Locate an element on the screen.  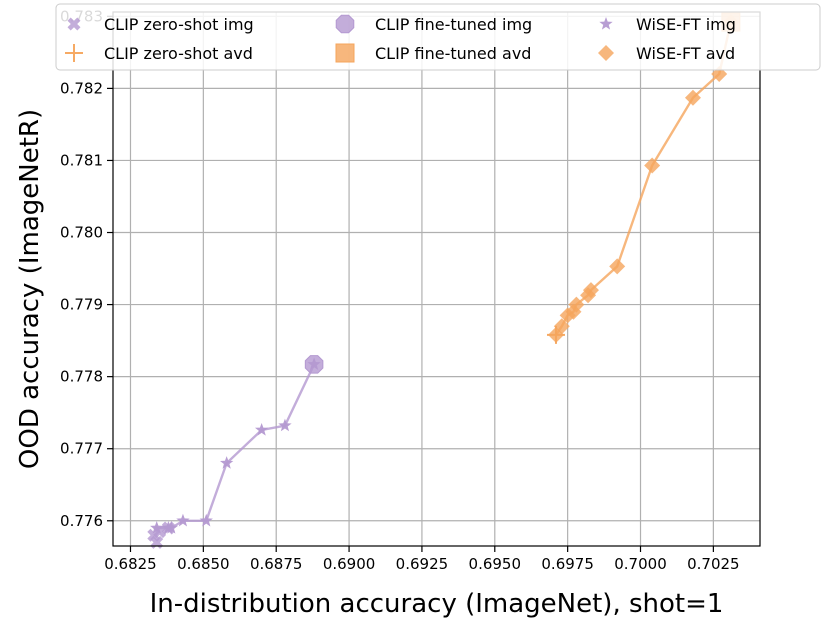
y-tick-label: 0.781 is located at coordinates (81, 160).